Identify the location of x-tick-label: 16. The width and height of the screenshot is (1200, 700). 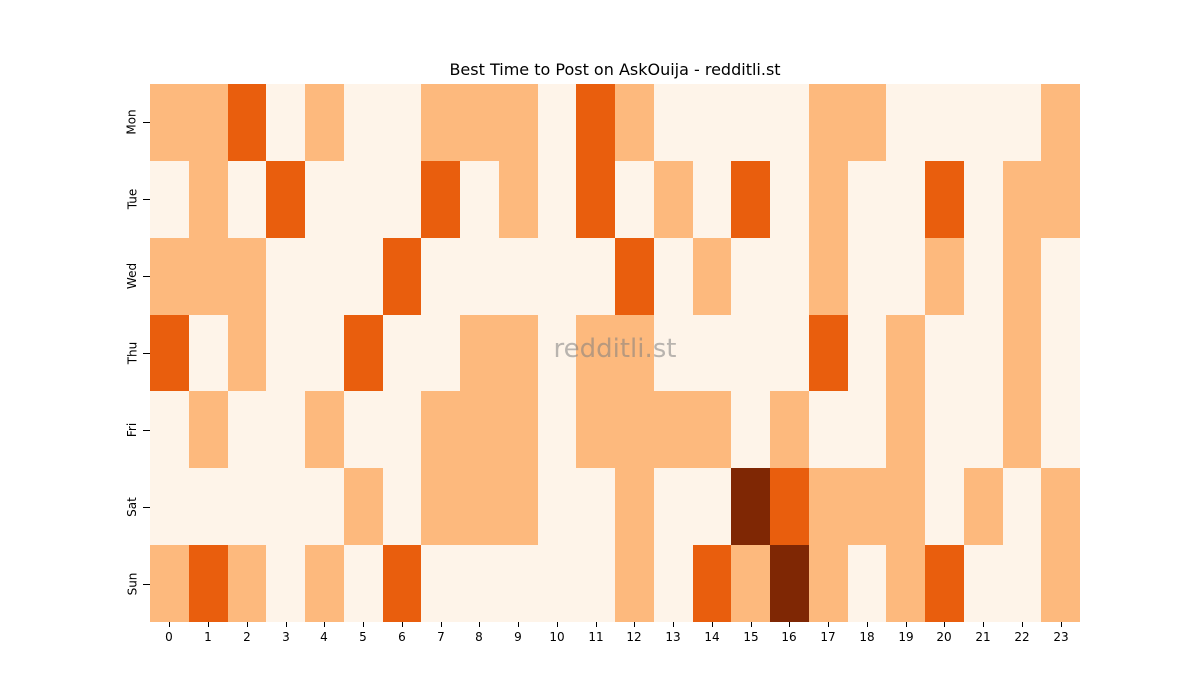
(789, 637).